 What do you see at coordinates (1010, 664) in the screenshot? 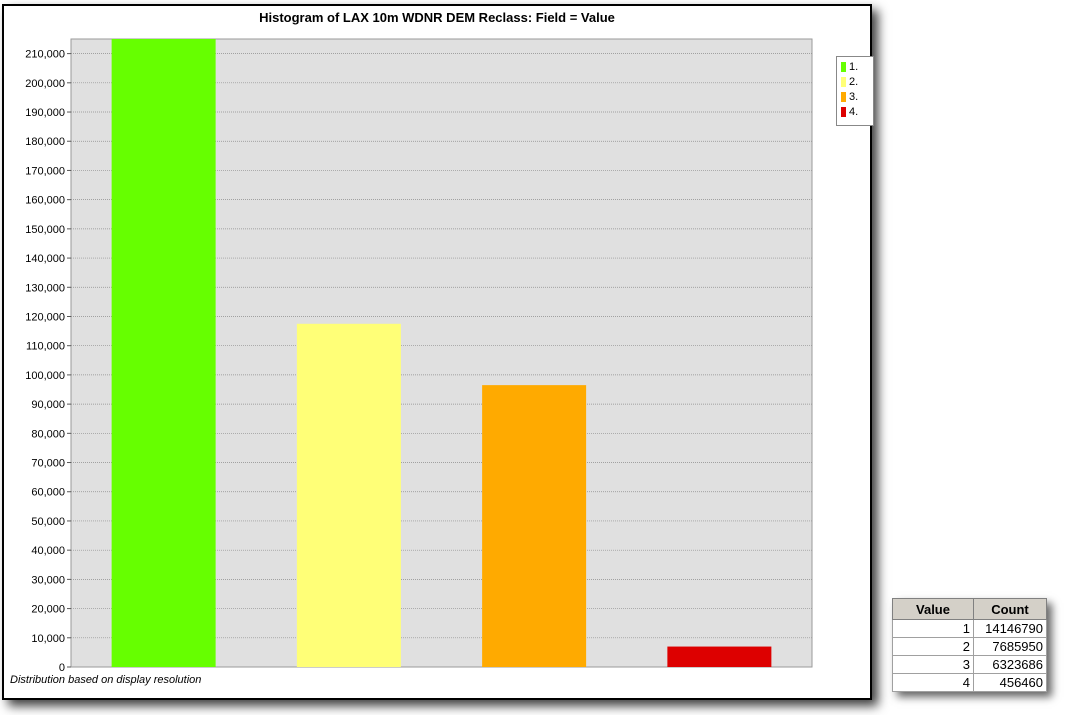
I see `cell-count: 6323686` at bounding box center [1010, 664].